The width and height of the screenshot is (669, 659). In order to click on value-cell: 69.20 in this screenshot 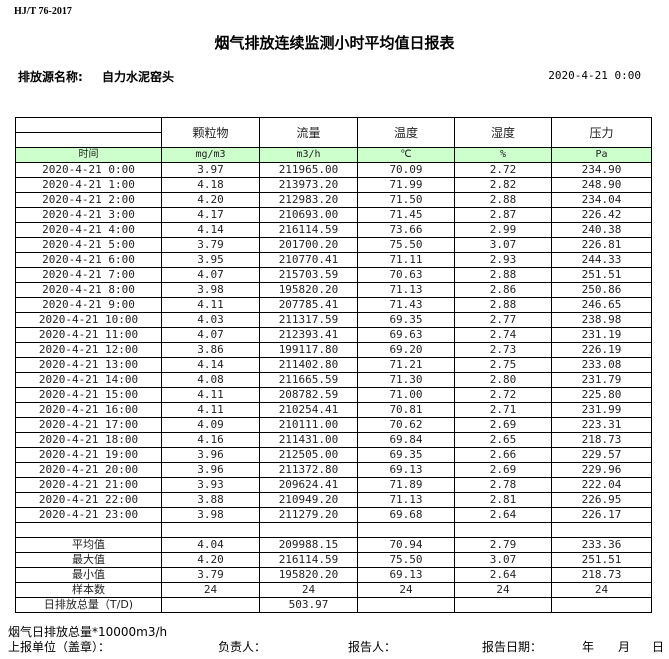, I will do `click(406, 350)`.